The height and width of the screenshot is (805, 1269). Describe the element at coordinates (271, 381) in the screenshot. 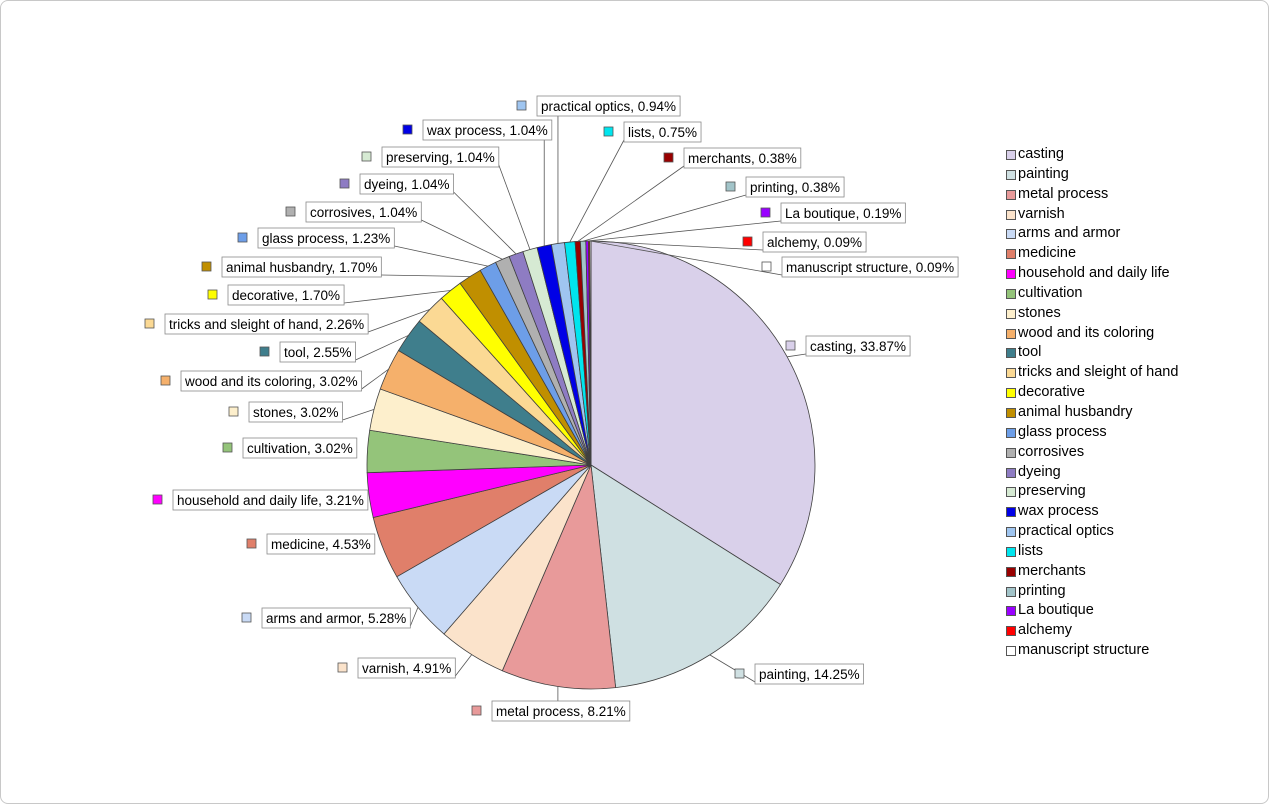

I see `label-box-wood-and-its-coloring` at that location.